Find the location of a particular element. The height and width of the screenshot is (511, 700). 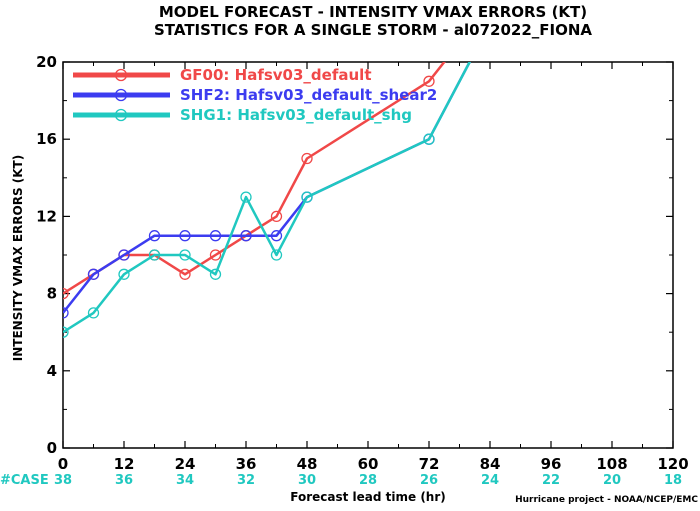

case-count: 30 is located at coordinates (307, 480).